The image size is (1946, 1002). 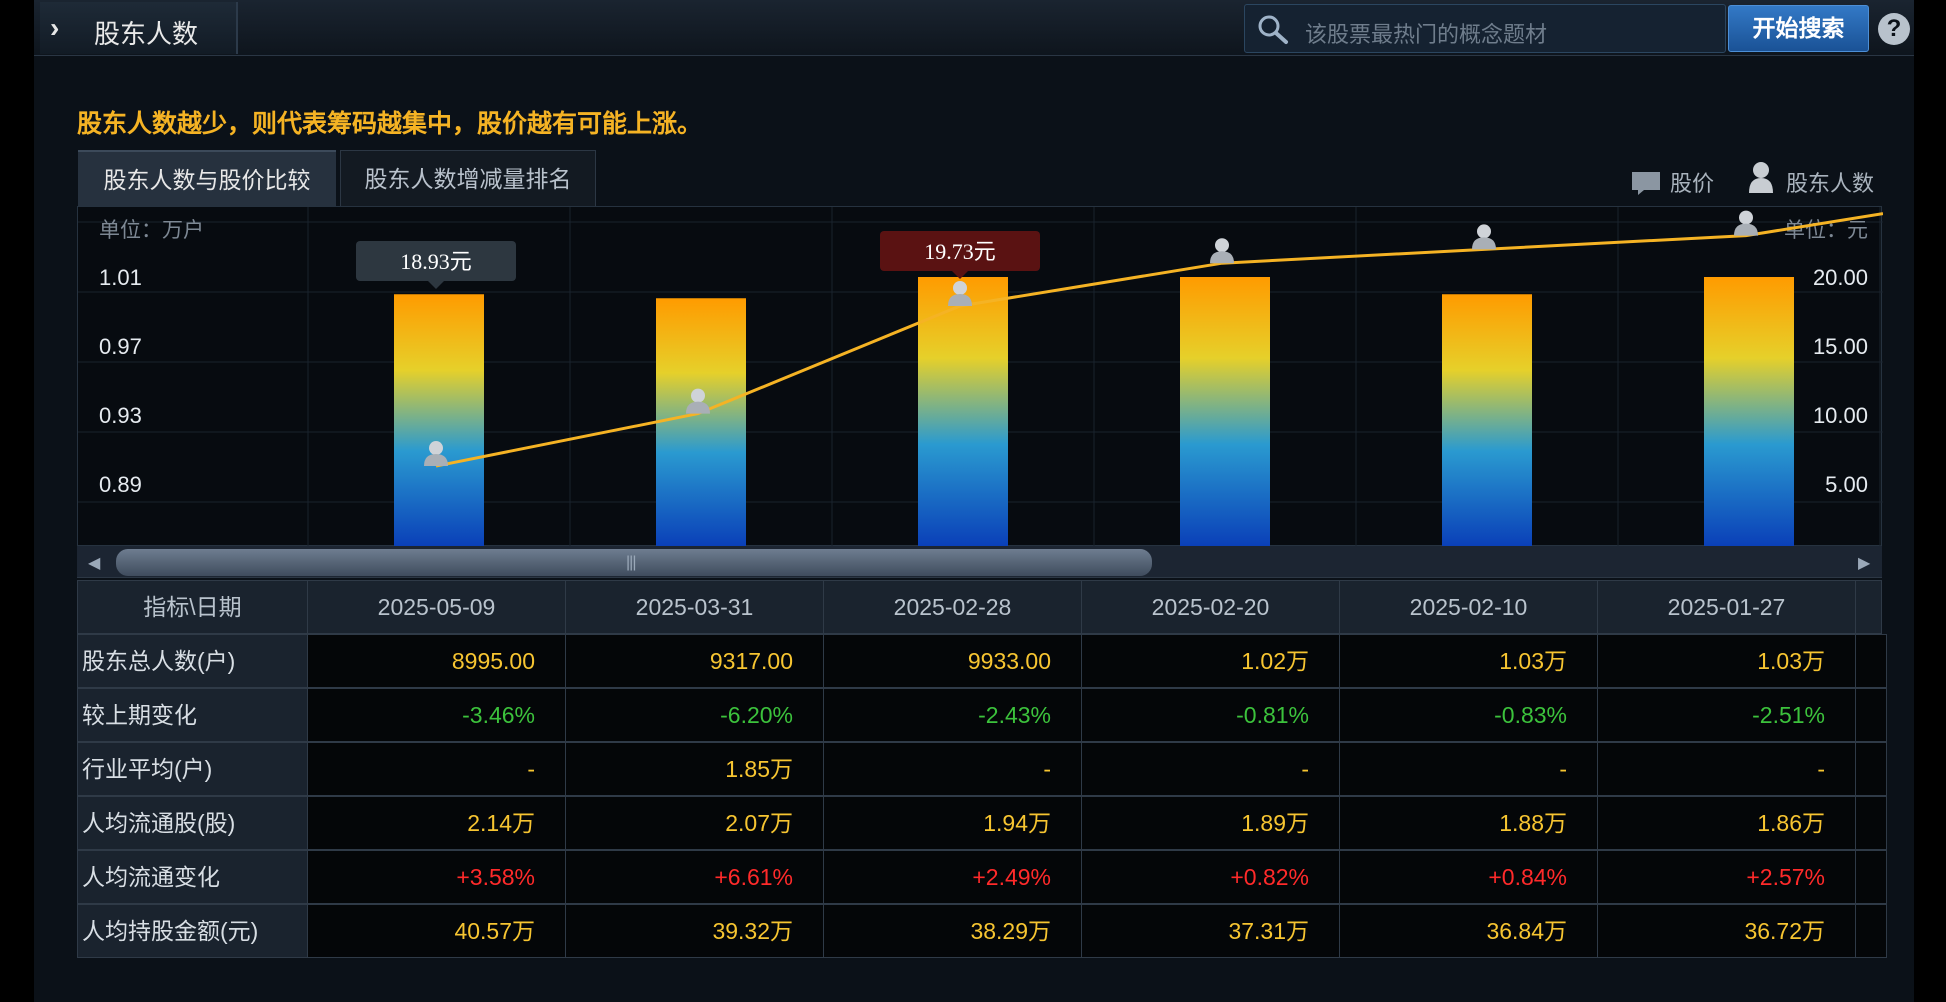 What do you see at coordinates (192, 715) in the screenshot?
I see `table-row-label: 较上期变化` at bounding box center [192, 715].